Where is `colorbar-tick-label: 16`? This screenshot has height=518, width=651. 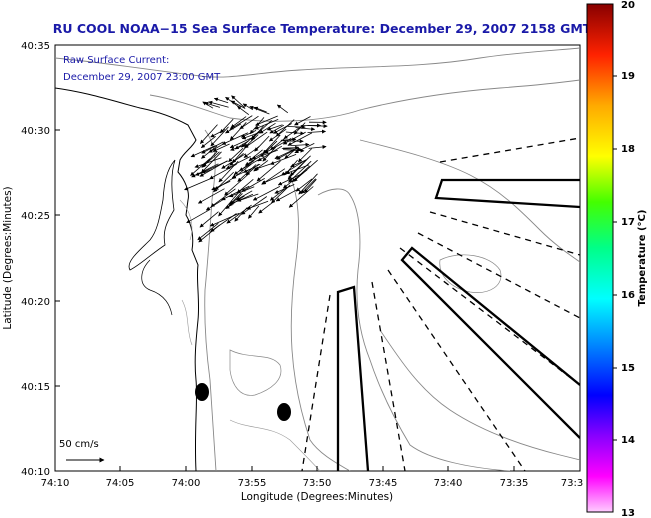
colorbar-tick-label: 16 is located at coordinates (628, 295).